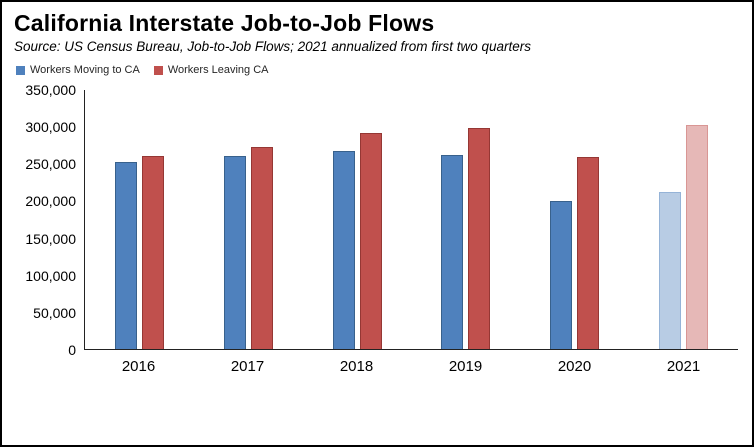  Describe the element at coordinates (697, 236) in the screenshot. I see `bar-workers-leaving-ca-2021` at that location.